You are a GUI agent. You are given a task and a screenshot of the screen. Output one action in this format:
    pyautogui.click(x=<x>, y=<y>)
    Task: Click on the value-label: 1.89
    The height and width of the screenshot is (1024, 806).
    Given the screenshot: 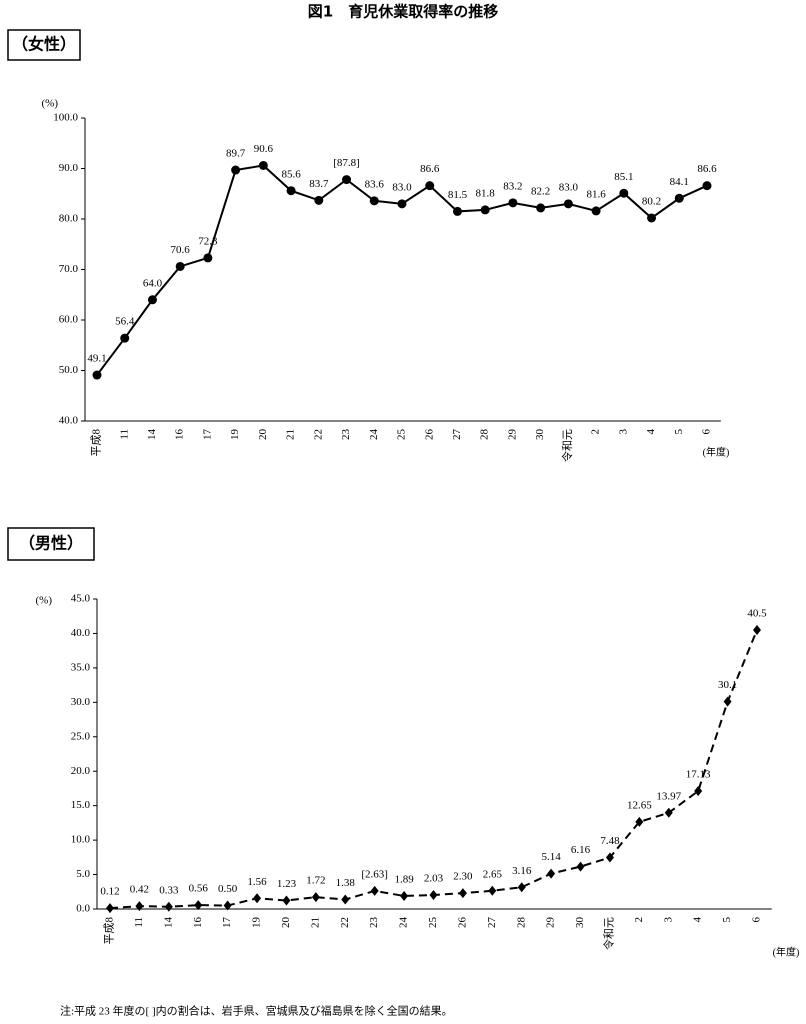 What is the action you would take?
    pyautogui.click(x=404, y=880)
    